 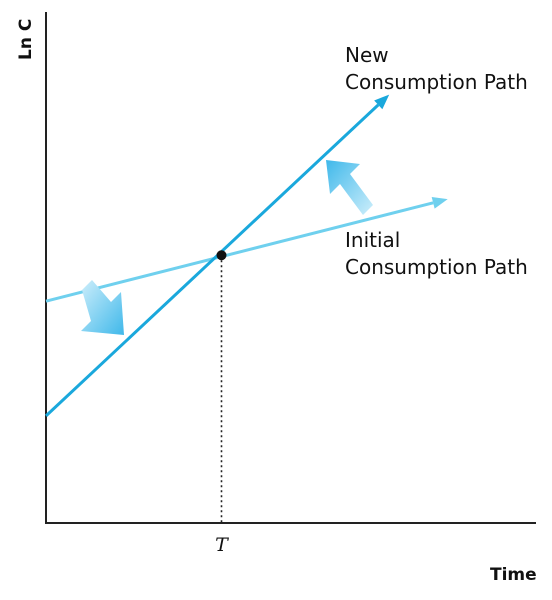 What do you see at coordinates (102, 307) in the screenshot?
I see `shift-arrow-down-icon` at bounding box center [102, 307].